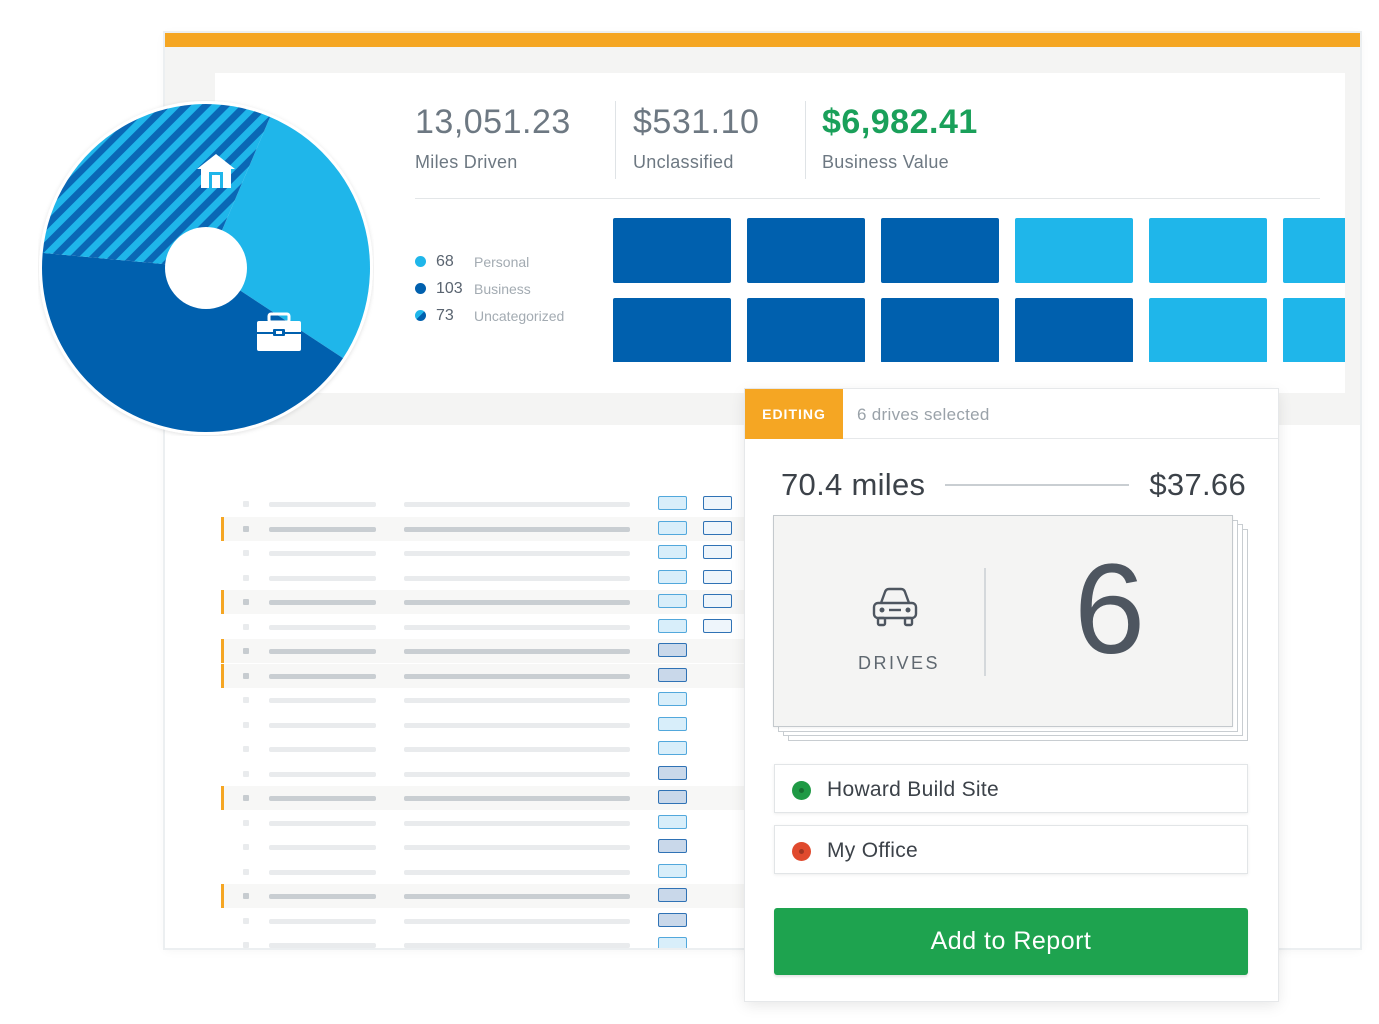 This screenshot has height=1024, width=1379. I want to click on start-location-name: Howard Build Site, so click(913, 789).